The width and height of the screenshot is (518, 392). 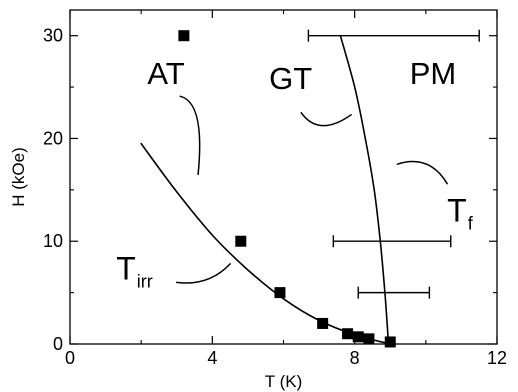 What do you see at coordinates (134, 270) in the screenshot?
I see `curve-label-irr: Tirr` at bounding box center [134, 270].